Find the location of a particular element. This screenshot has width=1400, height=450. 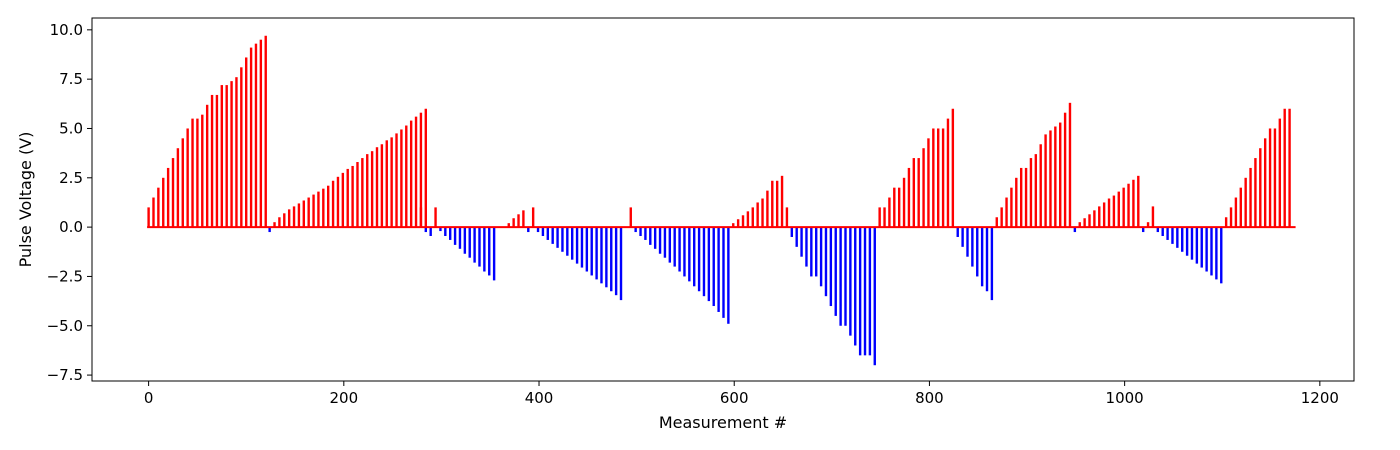

y-tick-label: 7.5 is located at coordinates (71, 79).